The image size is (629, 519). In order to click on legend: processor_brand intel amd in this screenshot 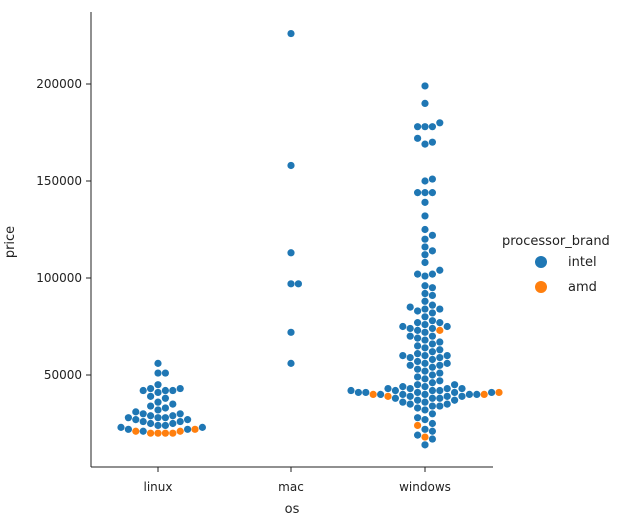, I will do `click(556, 264)`.